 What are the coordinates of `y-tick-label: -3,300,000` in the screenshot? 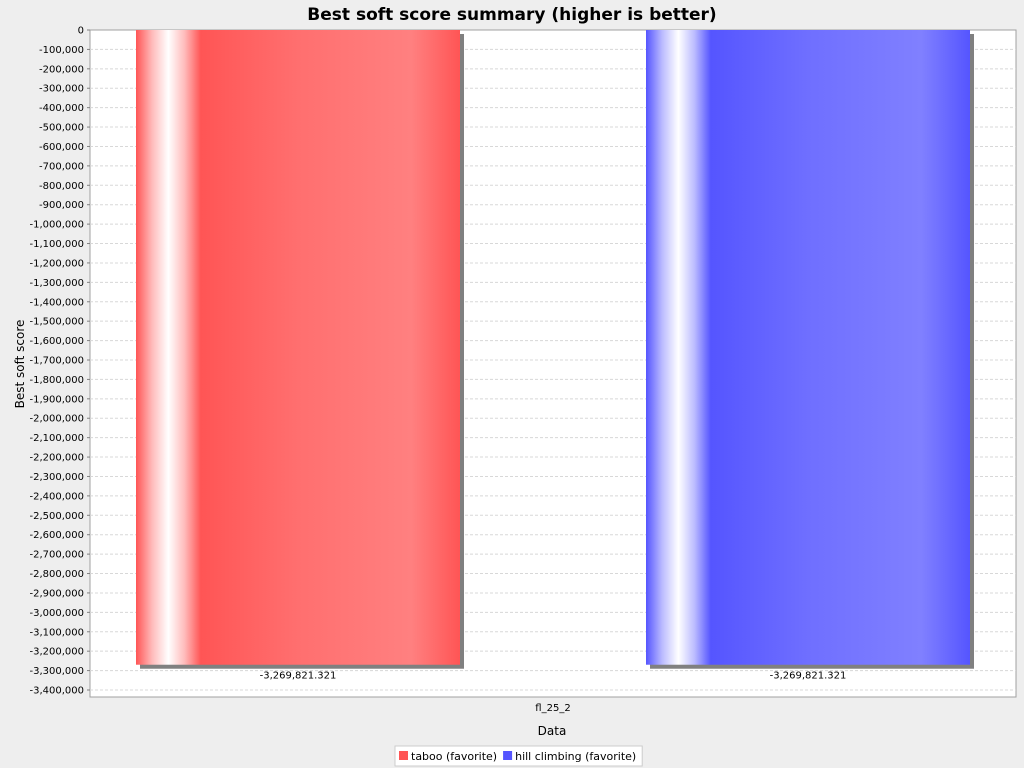 It's located at (56, 671).